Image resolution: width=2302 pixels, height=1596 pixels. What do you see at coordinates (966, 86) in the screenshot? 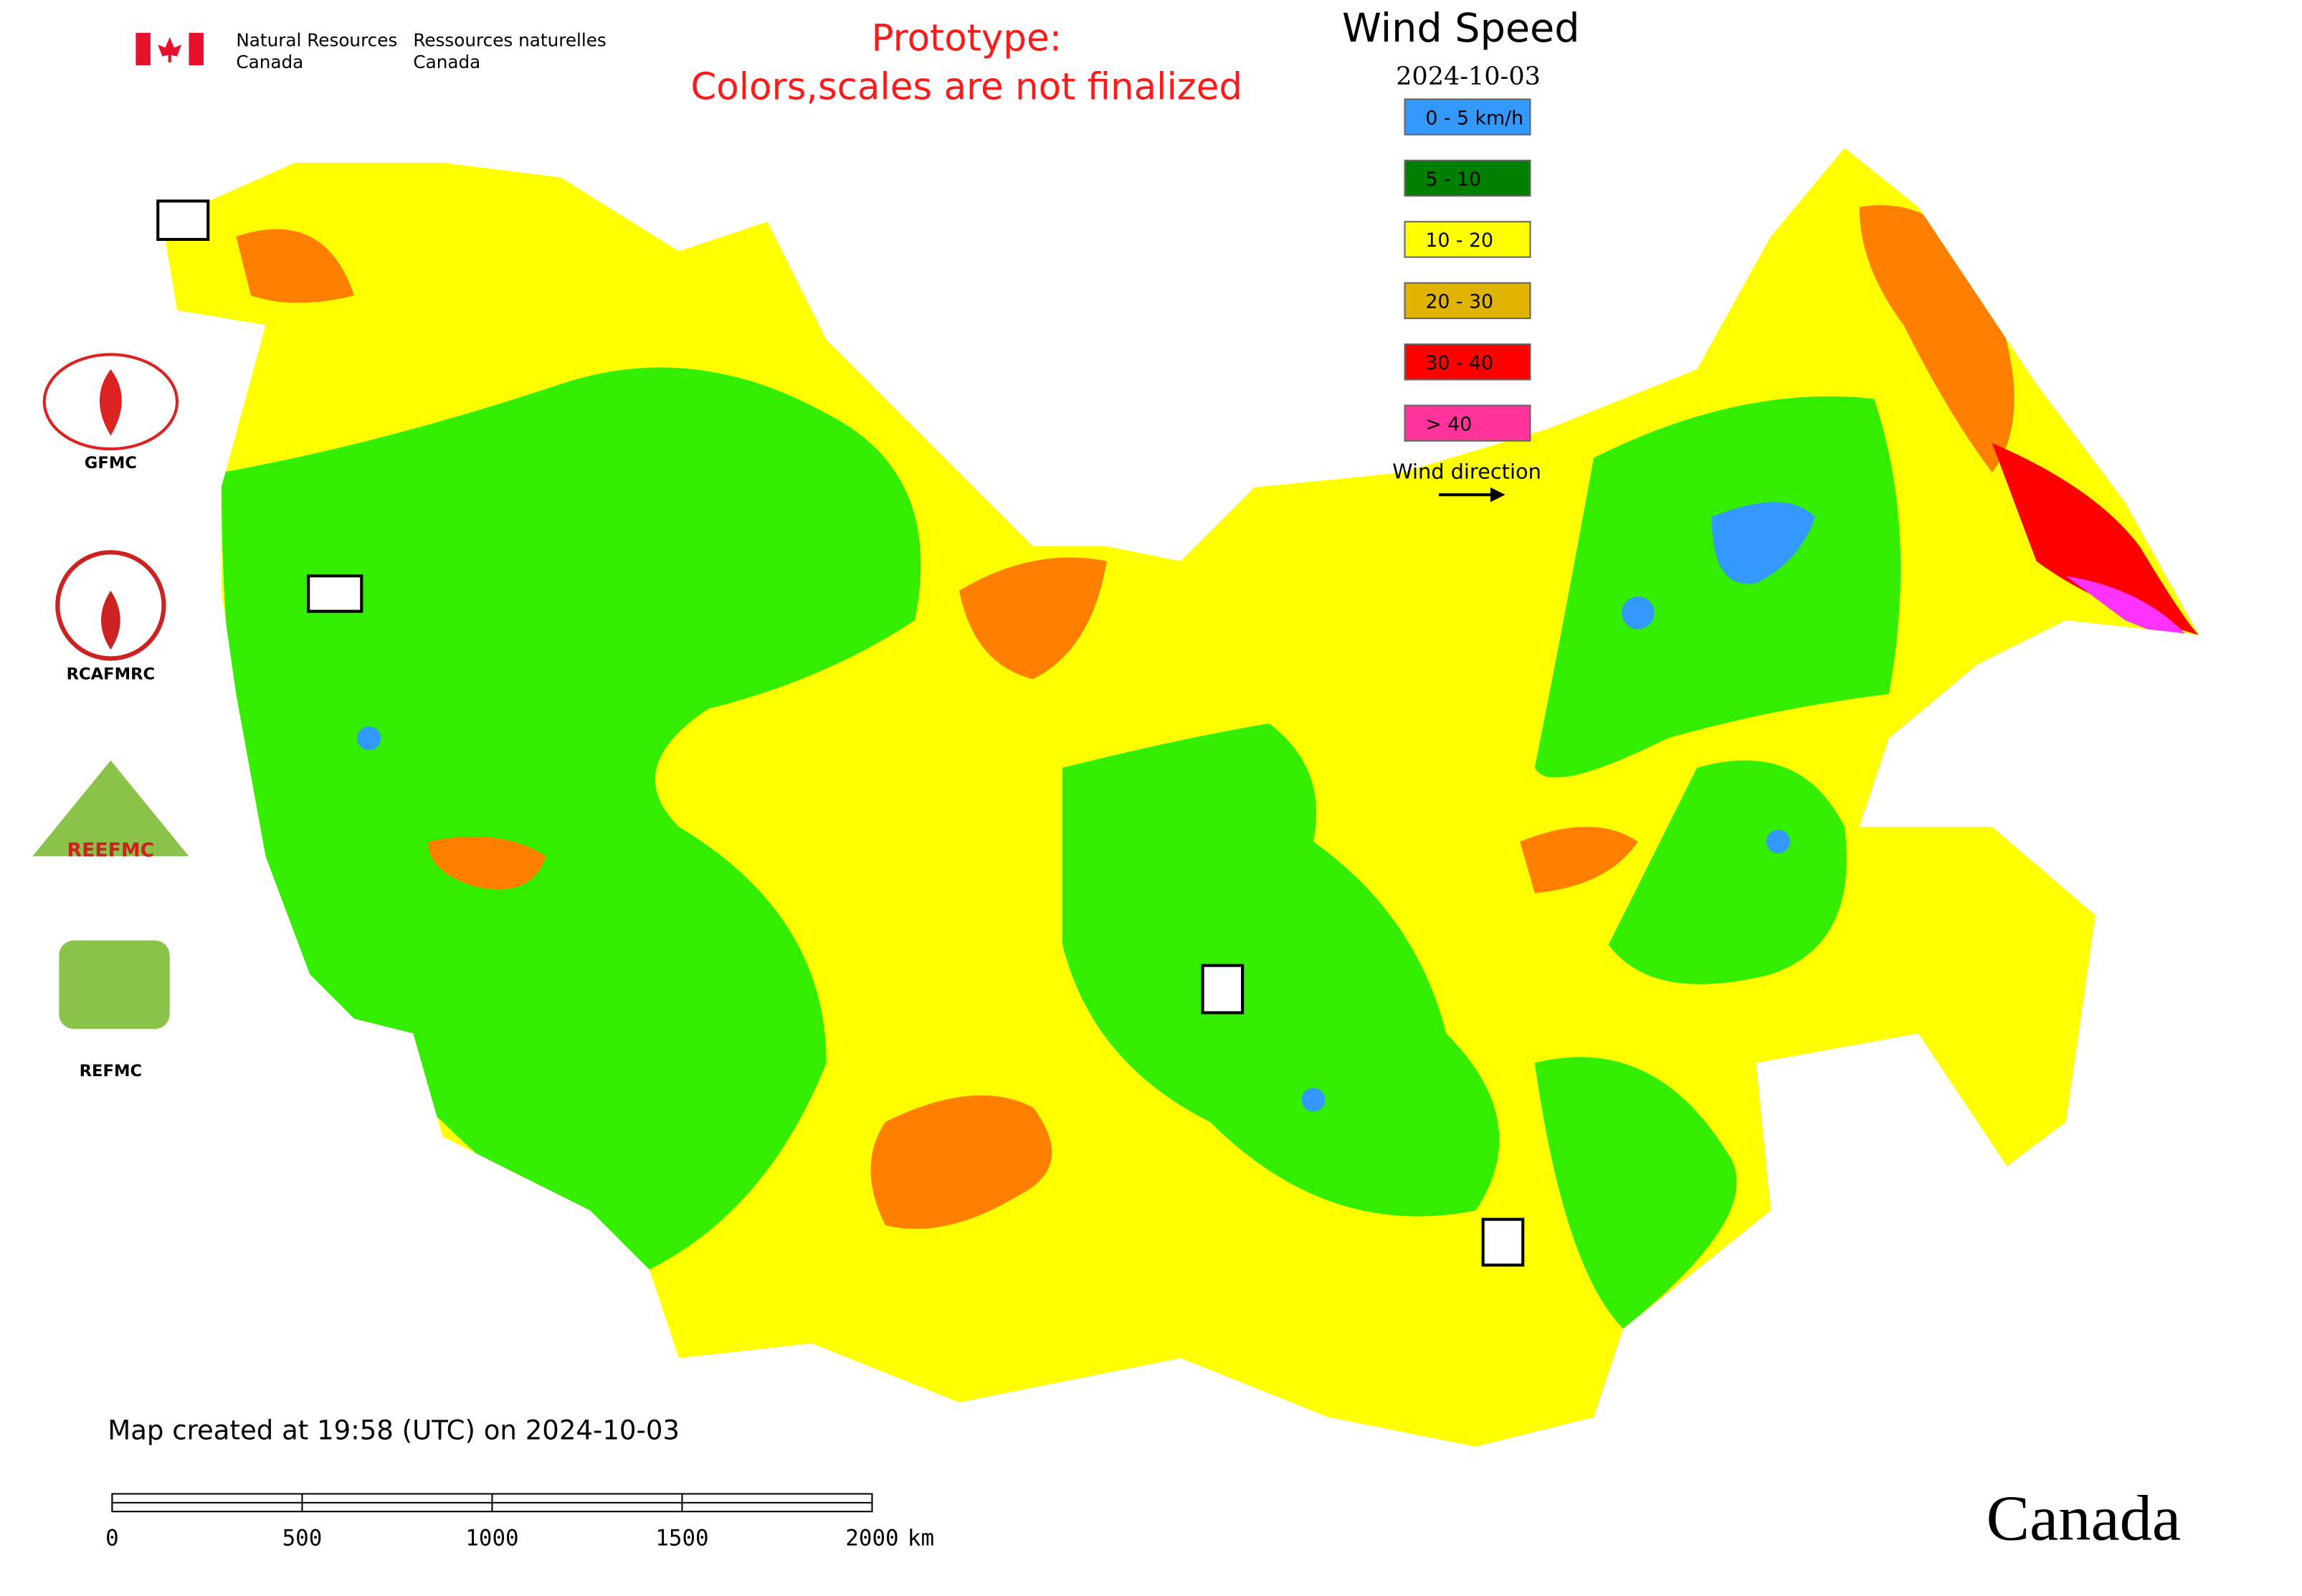
I see `prototype-note: Colors,scales are not finalized` at bounding box center [966, 86].